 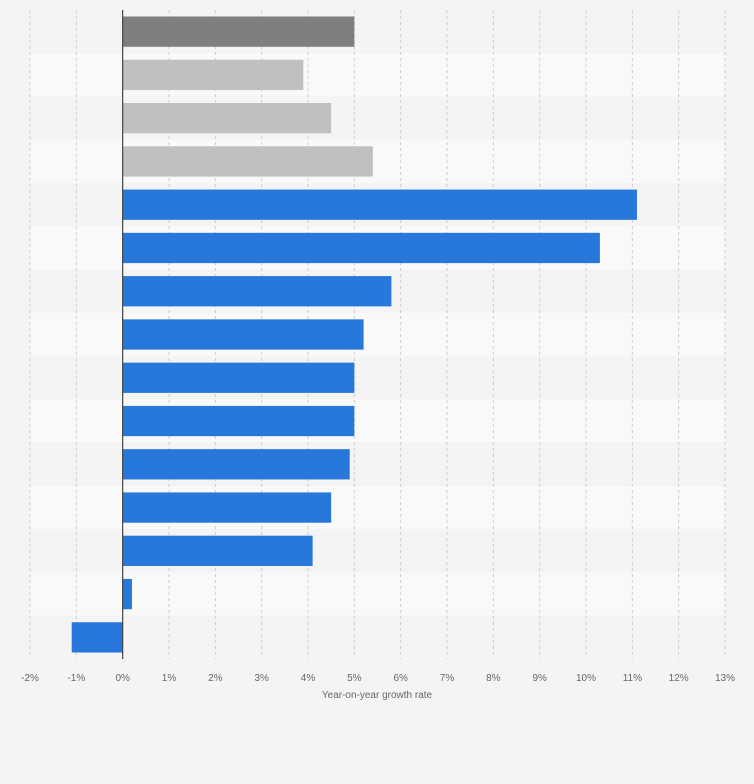 What do you see at coordinates (76, 678) in the screenshot?
I see `x-tick-label: -1%` at bounding box center [76, 678].